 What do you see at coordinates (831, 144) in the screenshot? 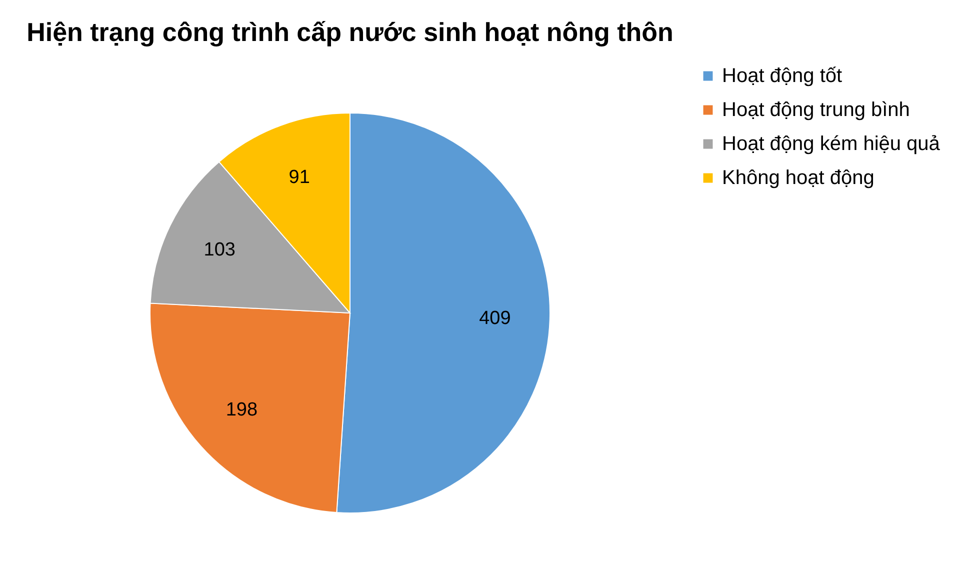
I see `legend-label: Hoạt động kém hiệu quả` at bounding box center [831, 144].